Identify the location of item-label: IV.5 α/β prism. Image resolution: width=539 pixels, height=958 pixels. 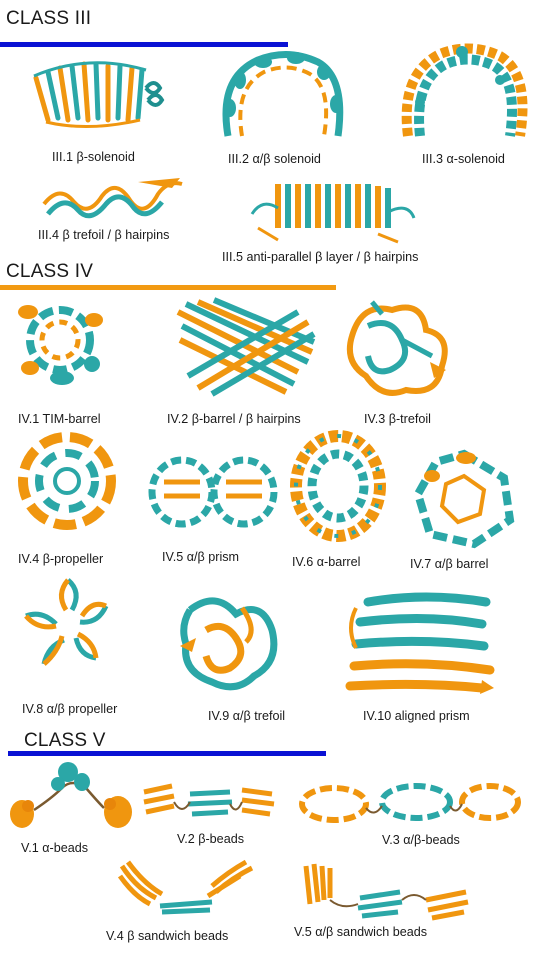
(201, 557).